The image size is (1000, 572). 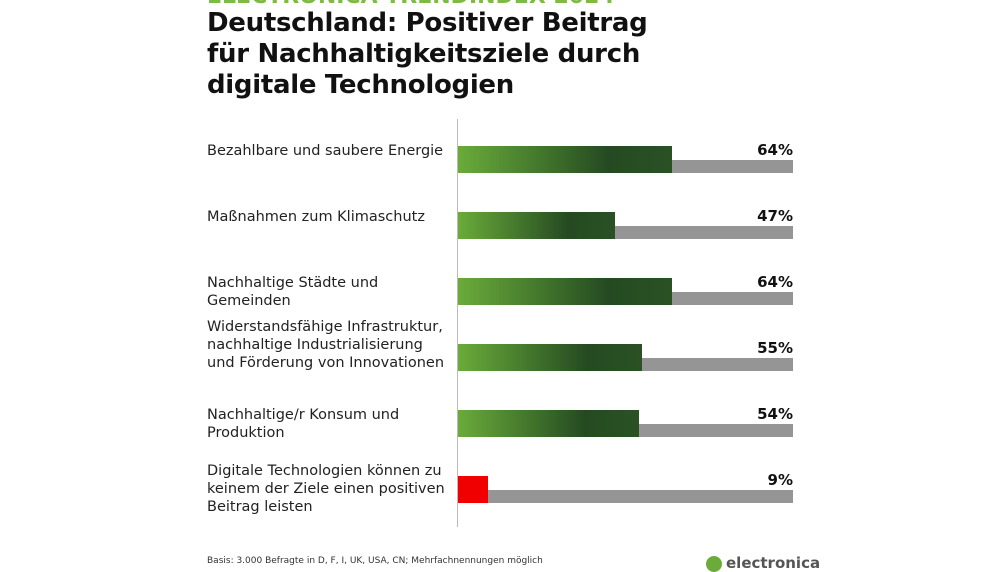 I want to click on value-label: 54%, so click(x=775, y=414).